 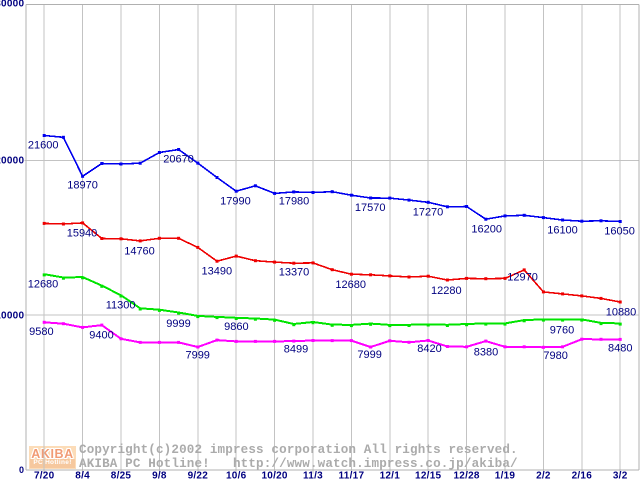 I want to click on svg-text: 12970, so click(x=522, y=278).